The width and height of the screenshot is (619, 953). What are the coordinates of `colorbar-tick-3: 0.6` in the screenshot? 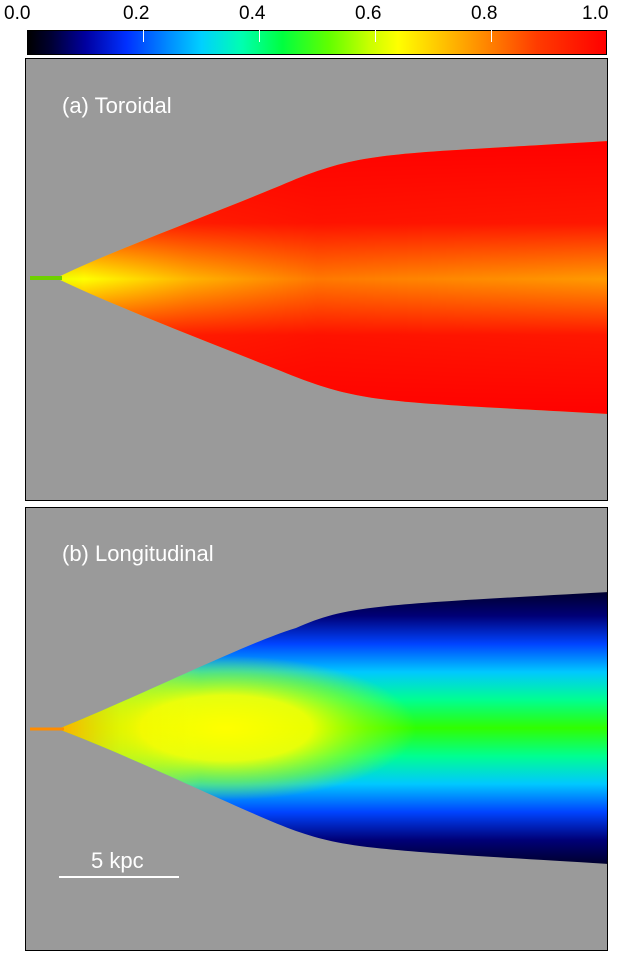 It's located at (368, 13).